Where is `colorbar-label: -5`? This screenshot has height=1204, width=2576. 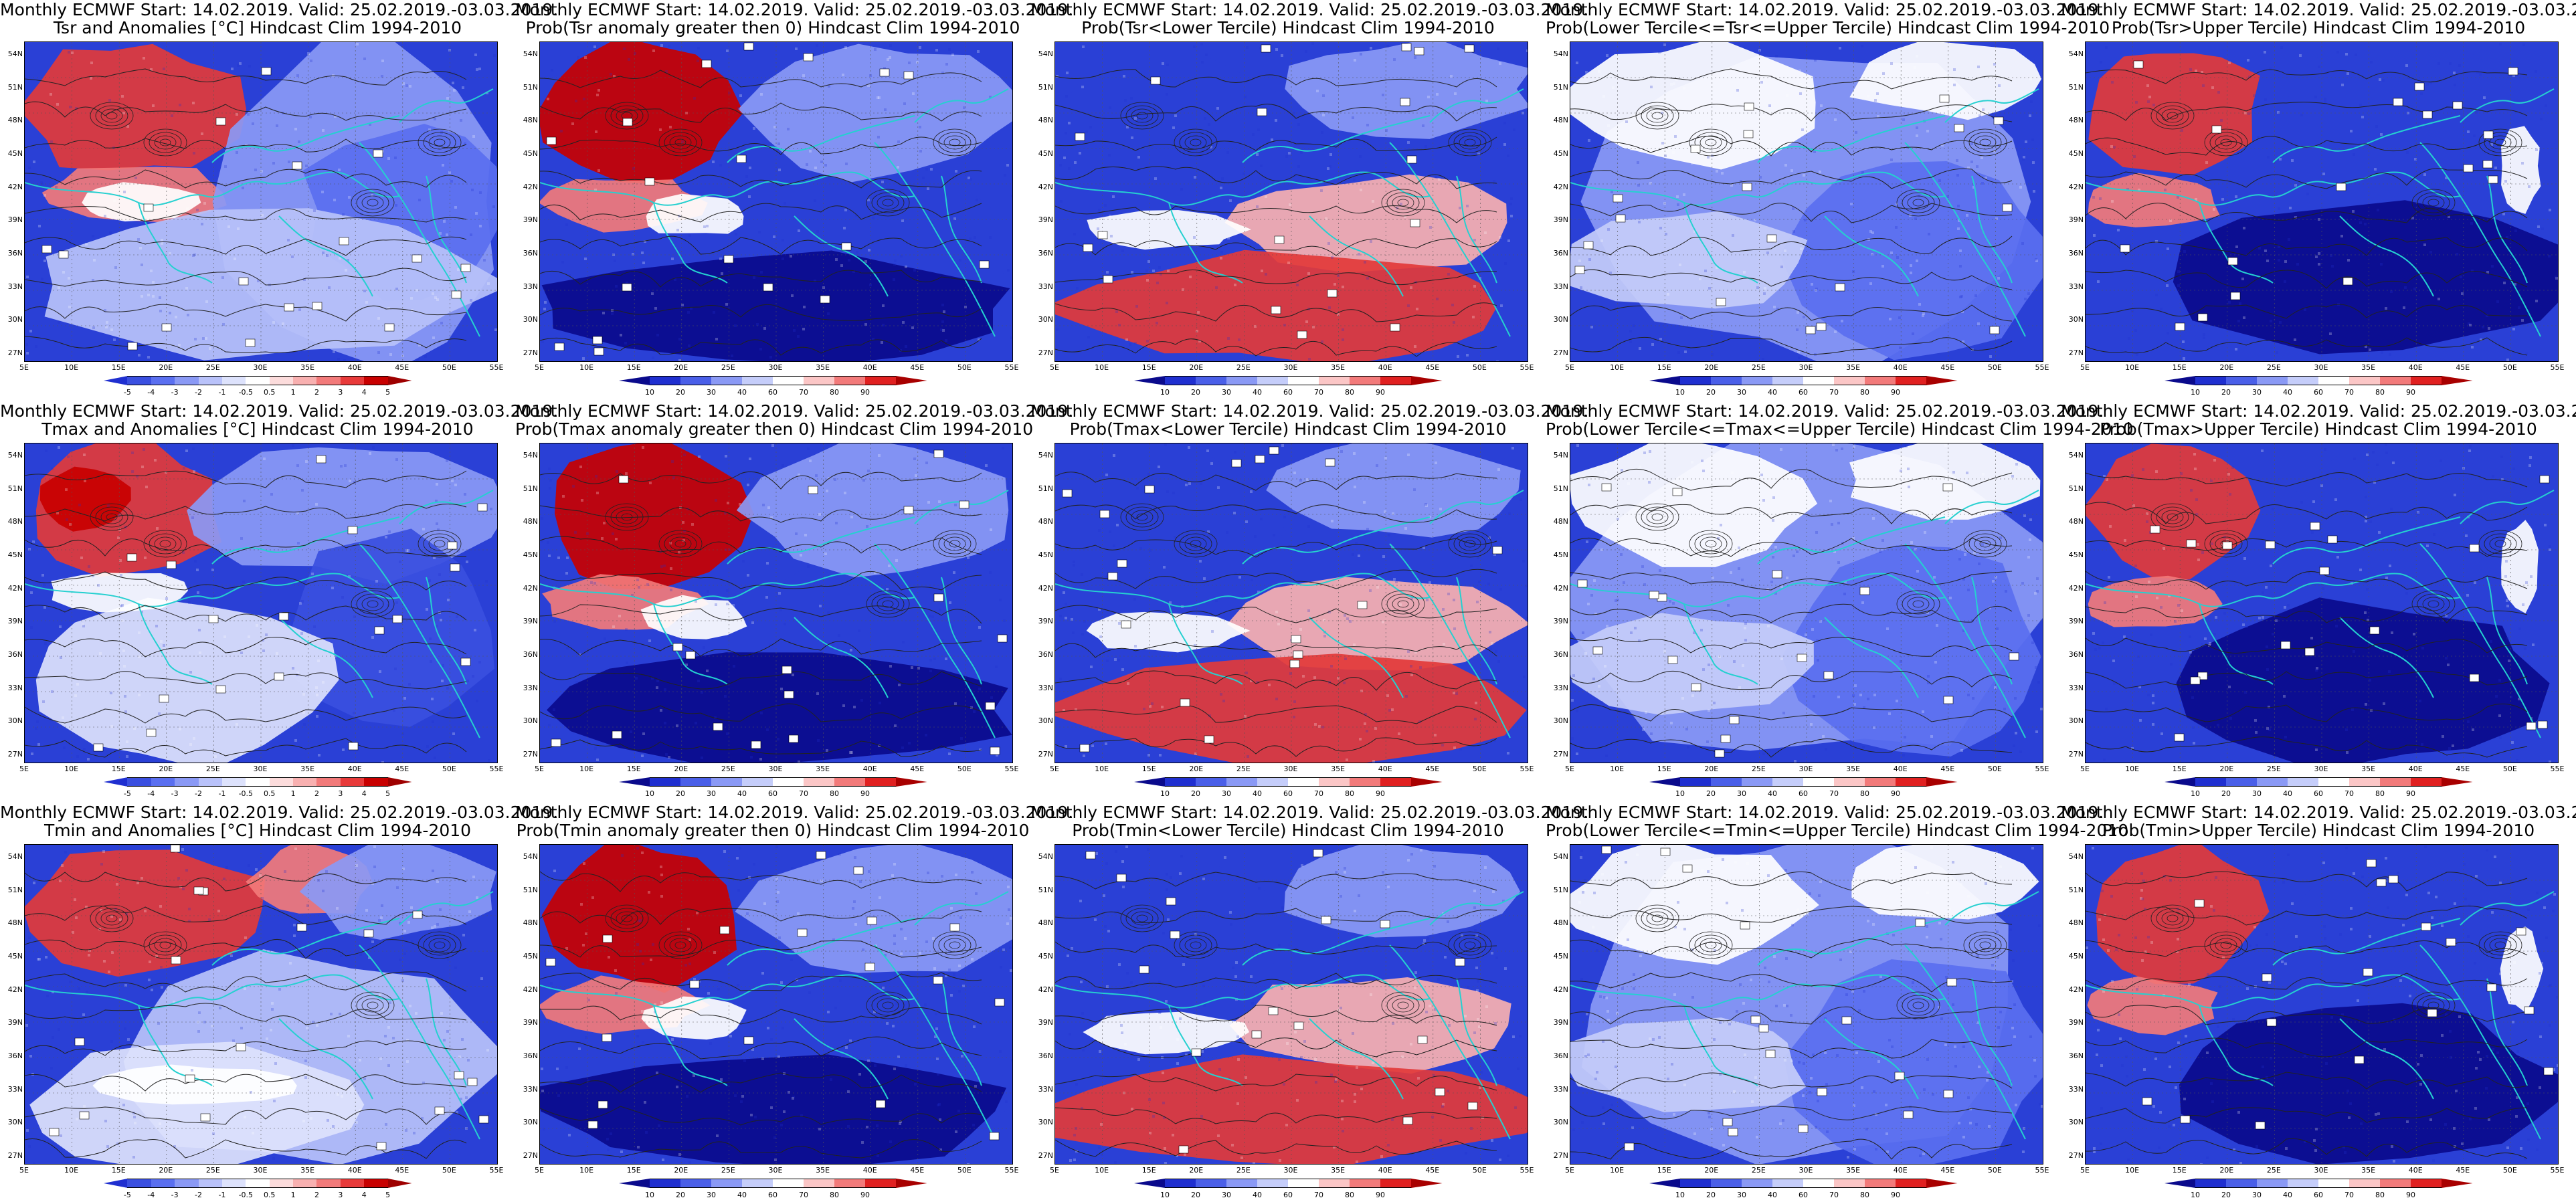 colorbar-label: -5 is located at coordinates (127, 793).